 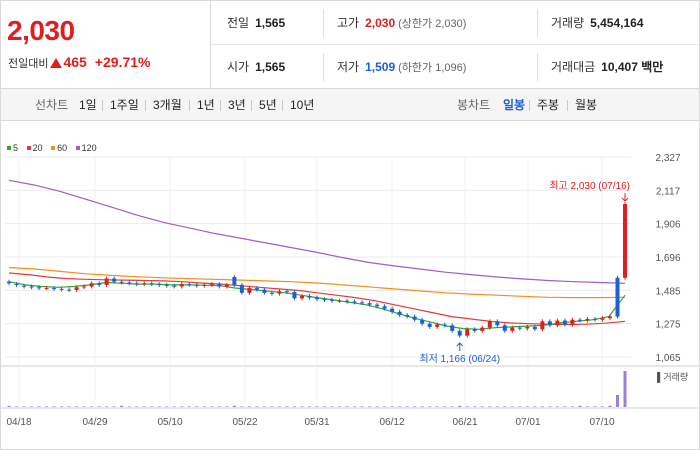 What do you see at coordinates (348, 67) in the screenshot?
I see `low-label: 저가` at bounding box center [348, 67].